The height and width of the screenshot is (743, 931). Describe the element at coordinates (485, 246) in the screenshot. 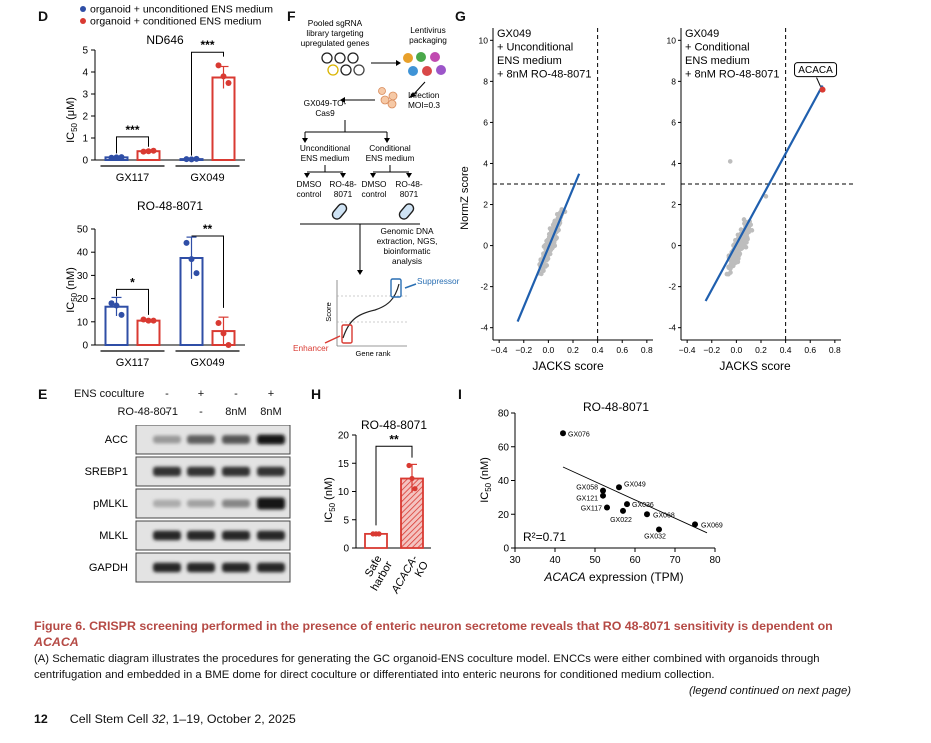

I see `y-tick-label: 0` at that location.